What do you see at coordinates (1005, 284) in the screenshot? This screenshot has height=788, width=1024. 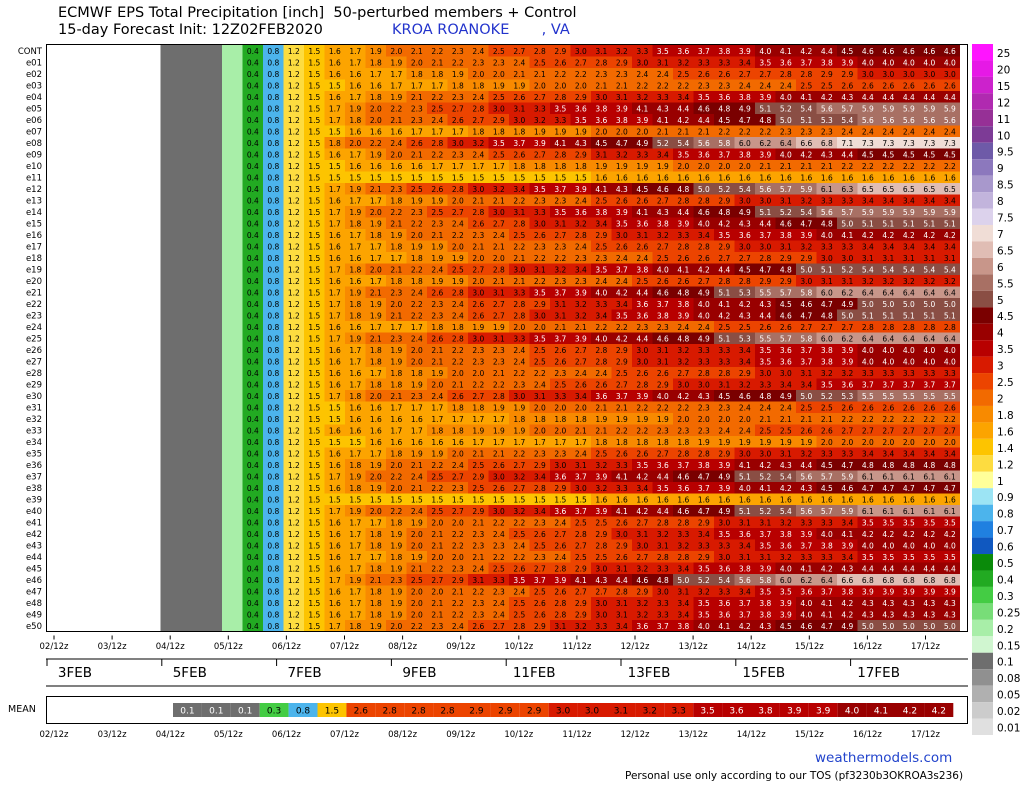 I see `colorbar-label: 5.5` at bounding box center [1005, 284].